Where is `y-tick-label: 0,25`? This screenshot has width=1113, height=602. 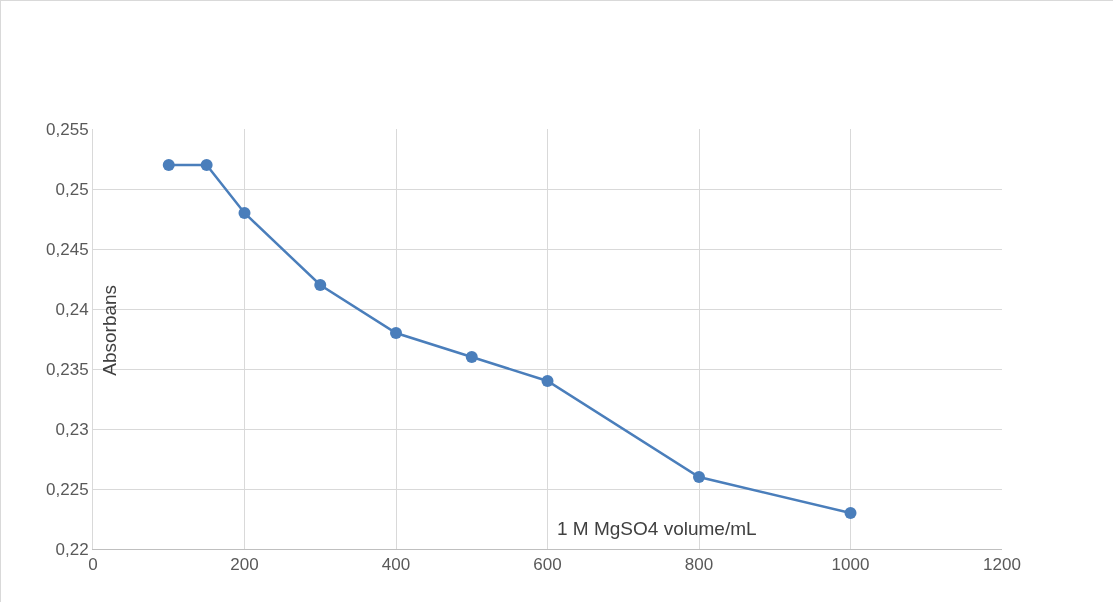
y-tick-label: 0,25 is located at coordinates (72, 189).